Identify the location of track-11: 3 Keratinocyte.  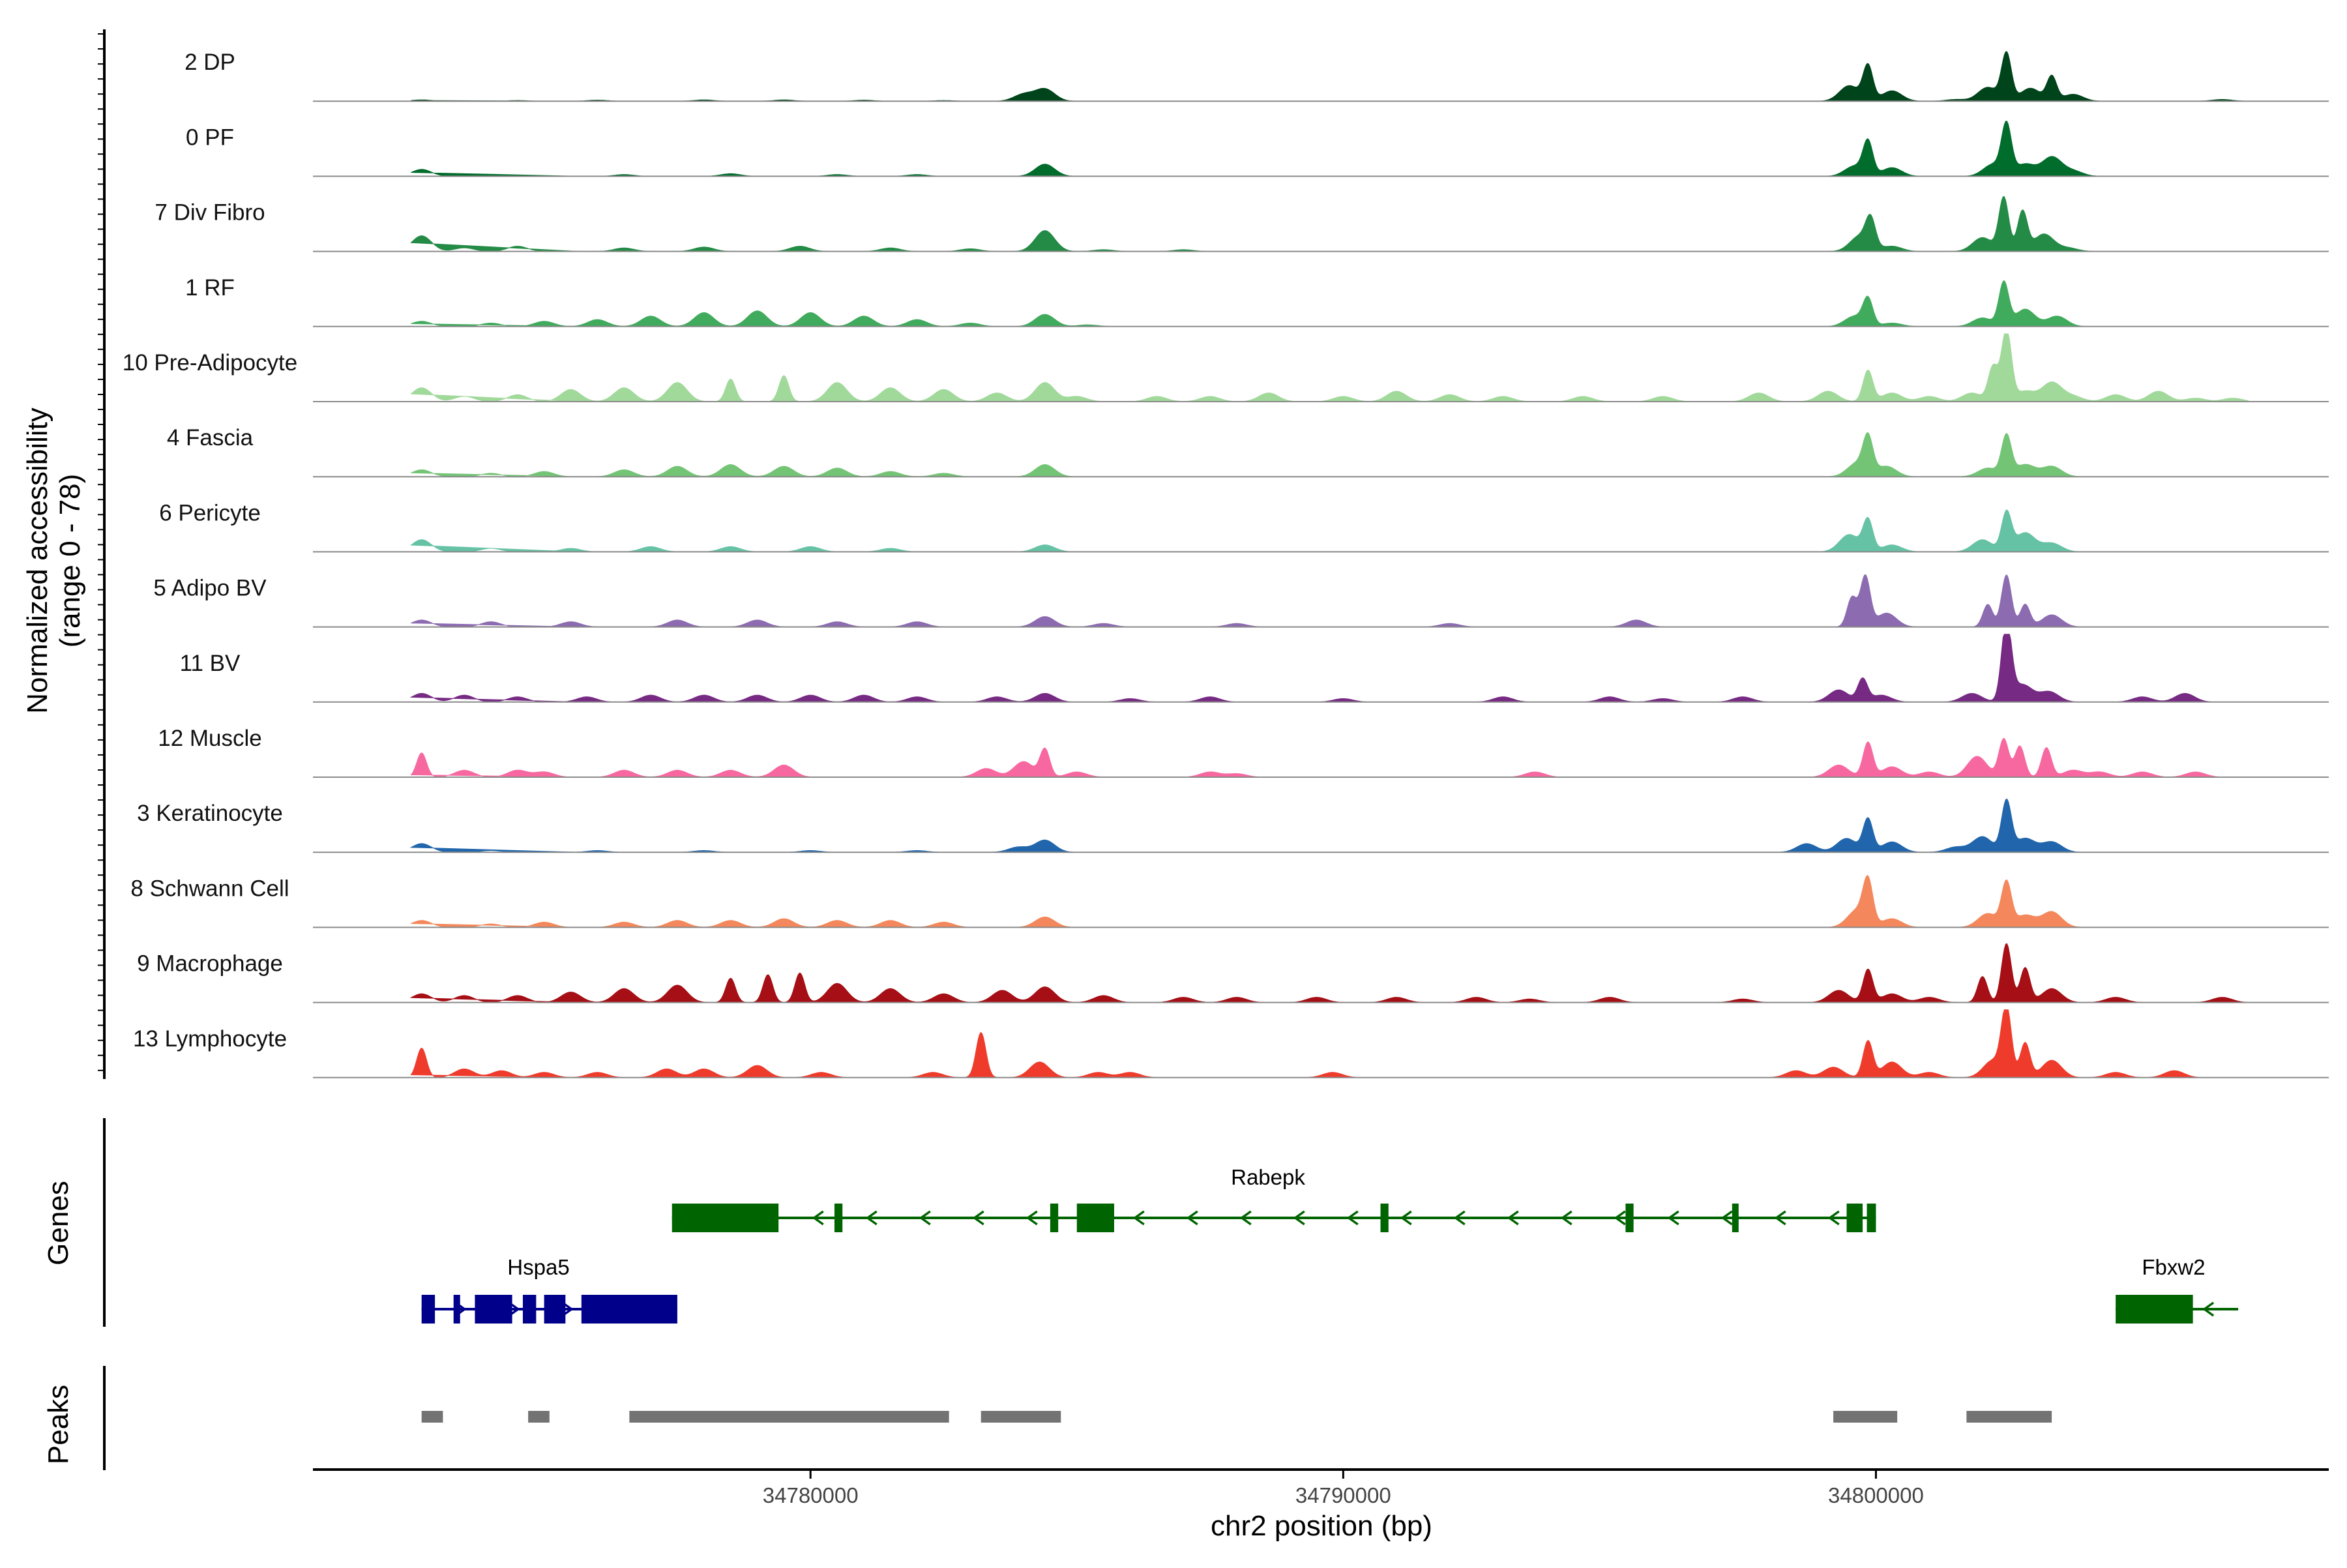
(1233, 826).